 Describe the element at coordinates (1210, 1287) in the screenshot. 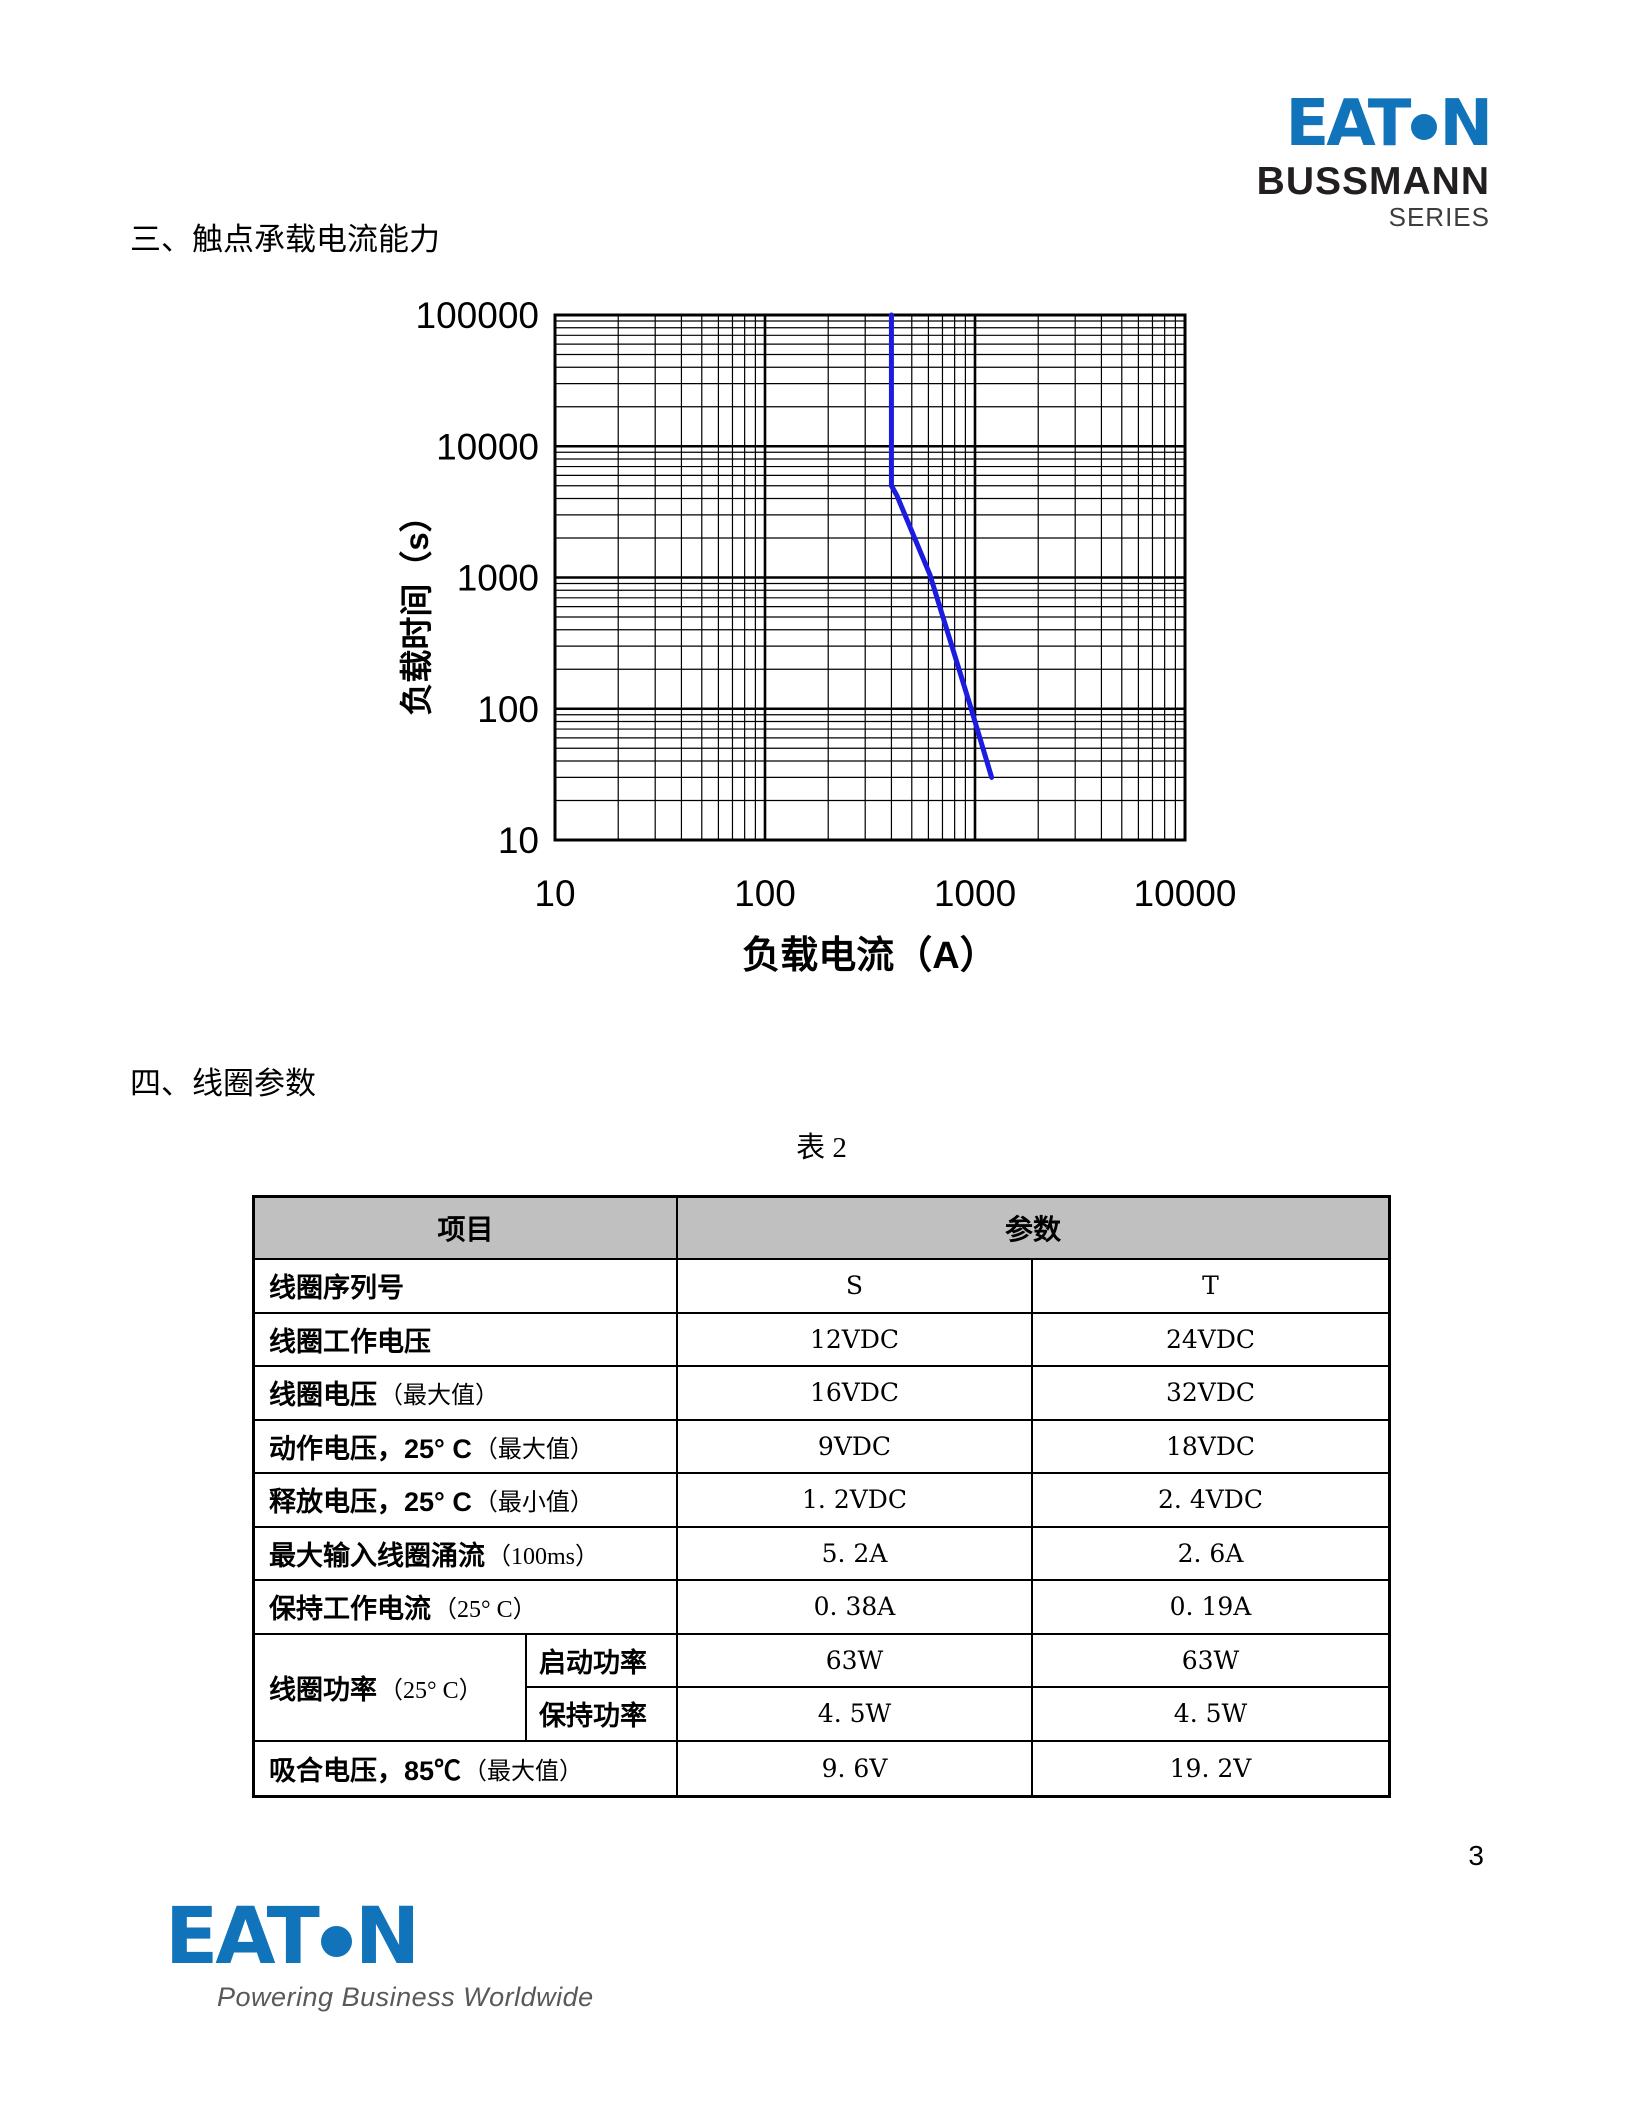

I see `table-cell-t: T` at that location.